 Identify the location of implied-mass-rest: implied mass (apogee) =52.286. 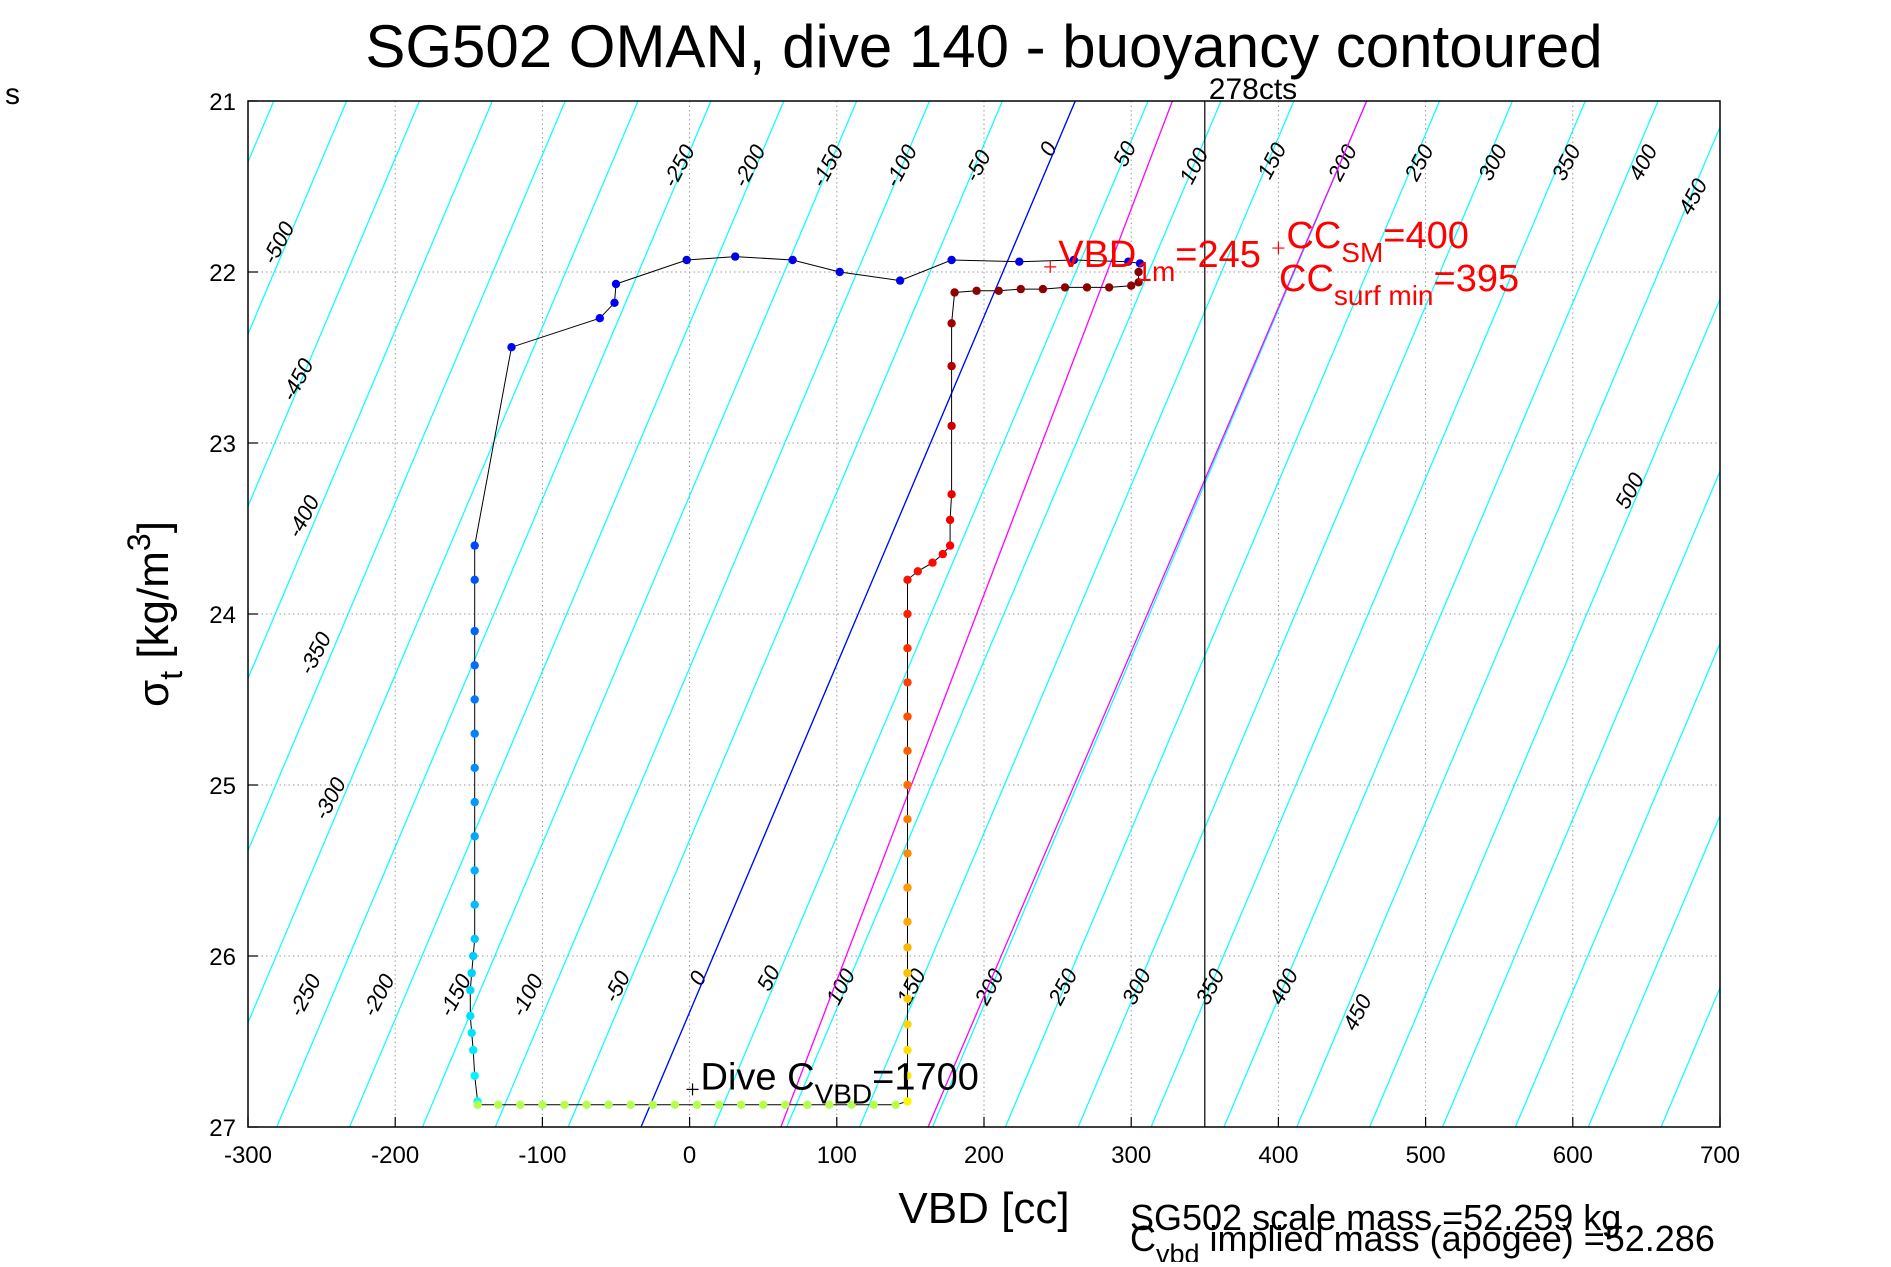
(1457, 1238).